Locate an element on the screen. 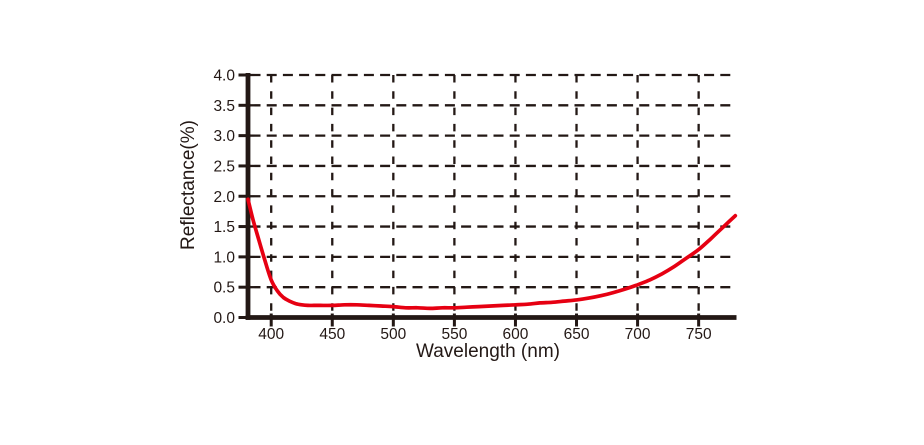 The height and width of the screenshot is (445, 924). y-tick-label: 3.5 is located at coordinates (224, 106).